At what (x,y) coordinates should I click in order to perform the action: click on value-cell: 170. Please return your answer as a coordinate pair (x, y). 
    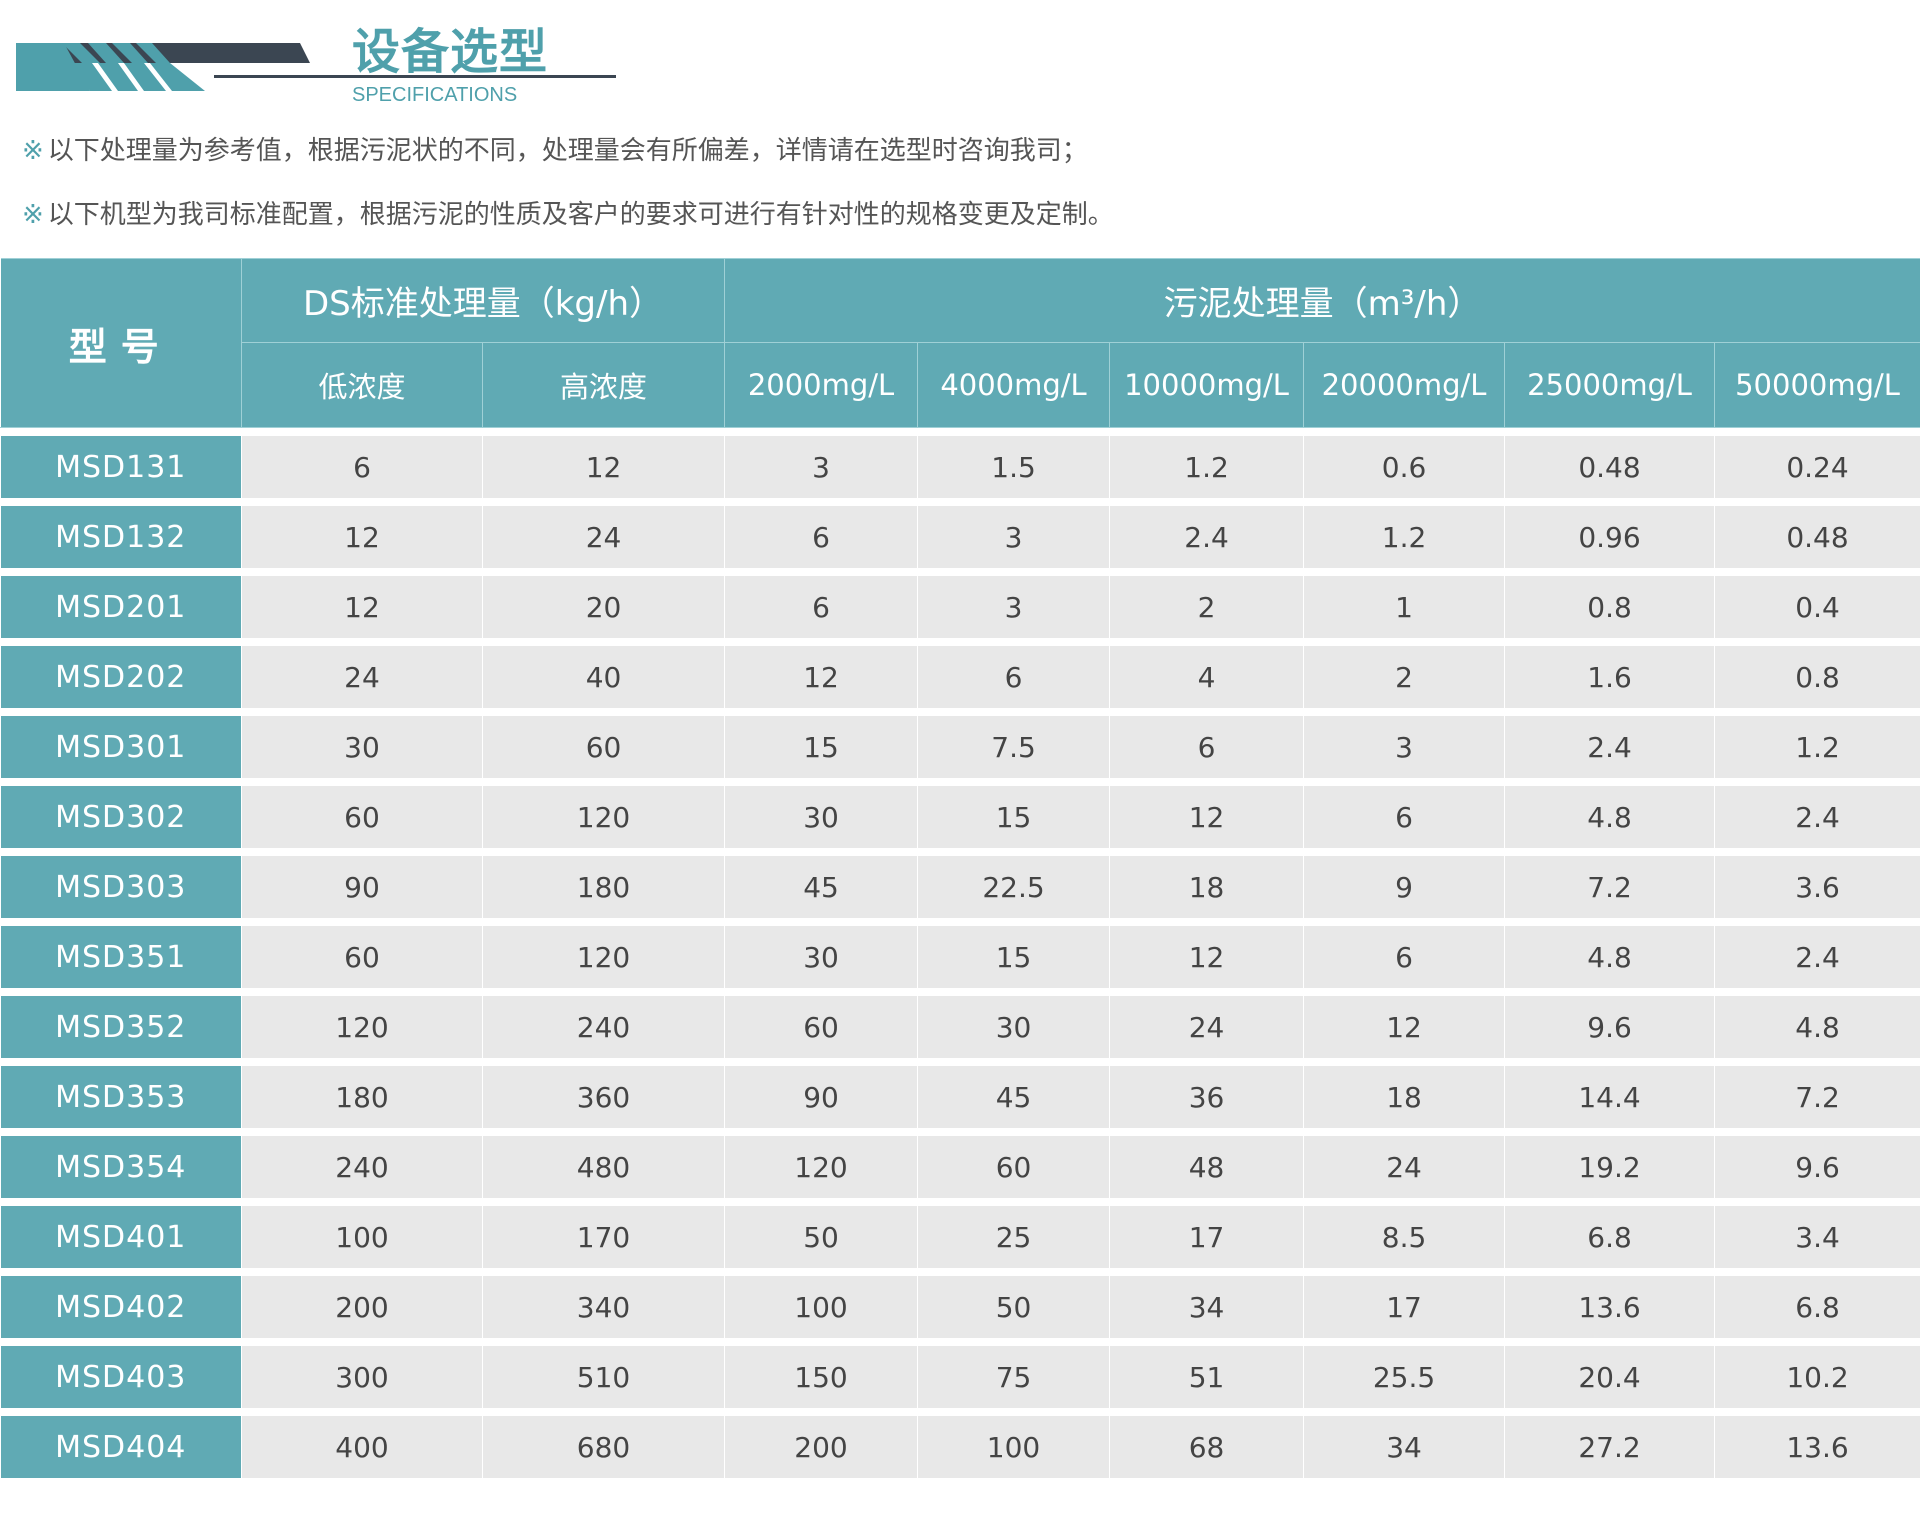
    Looking at the image, I should click on (603, 1237).